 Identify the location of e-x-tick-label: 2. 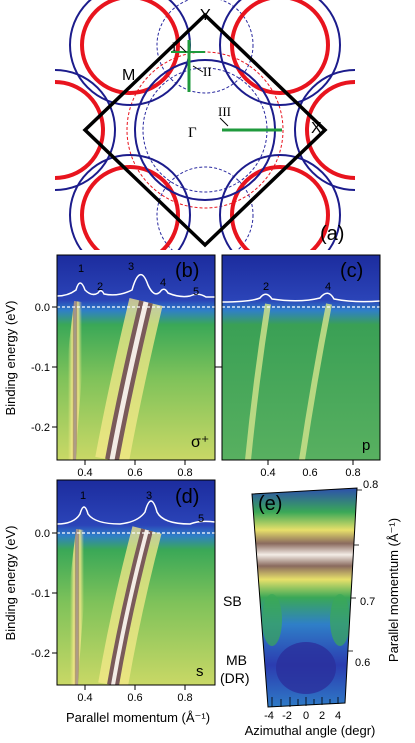
(322, 716).